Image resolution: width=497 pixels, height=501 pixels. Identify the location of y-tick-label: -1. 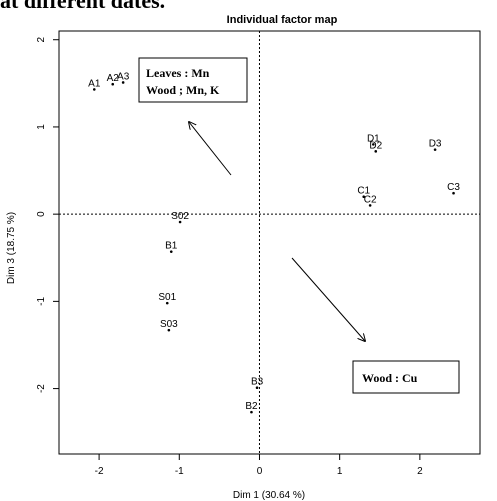
(41, 300).